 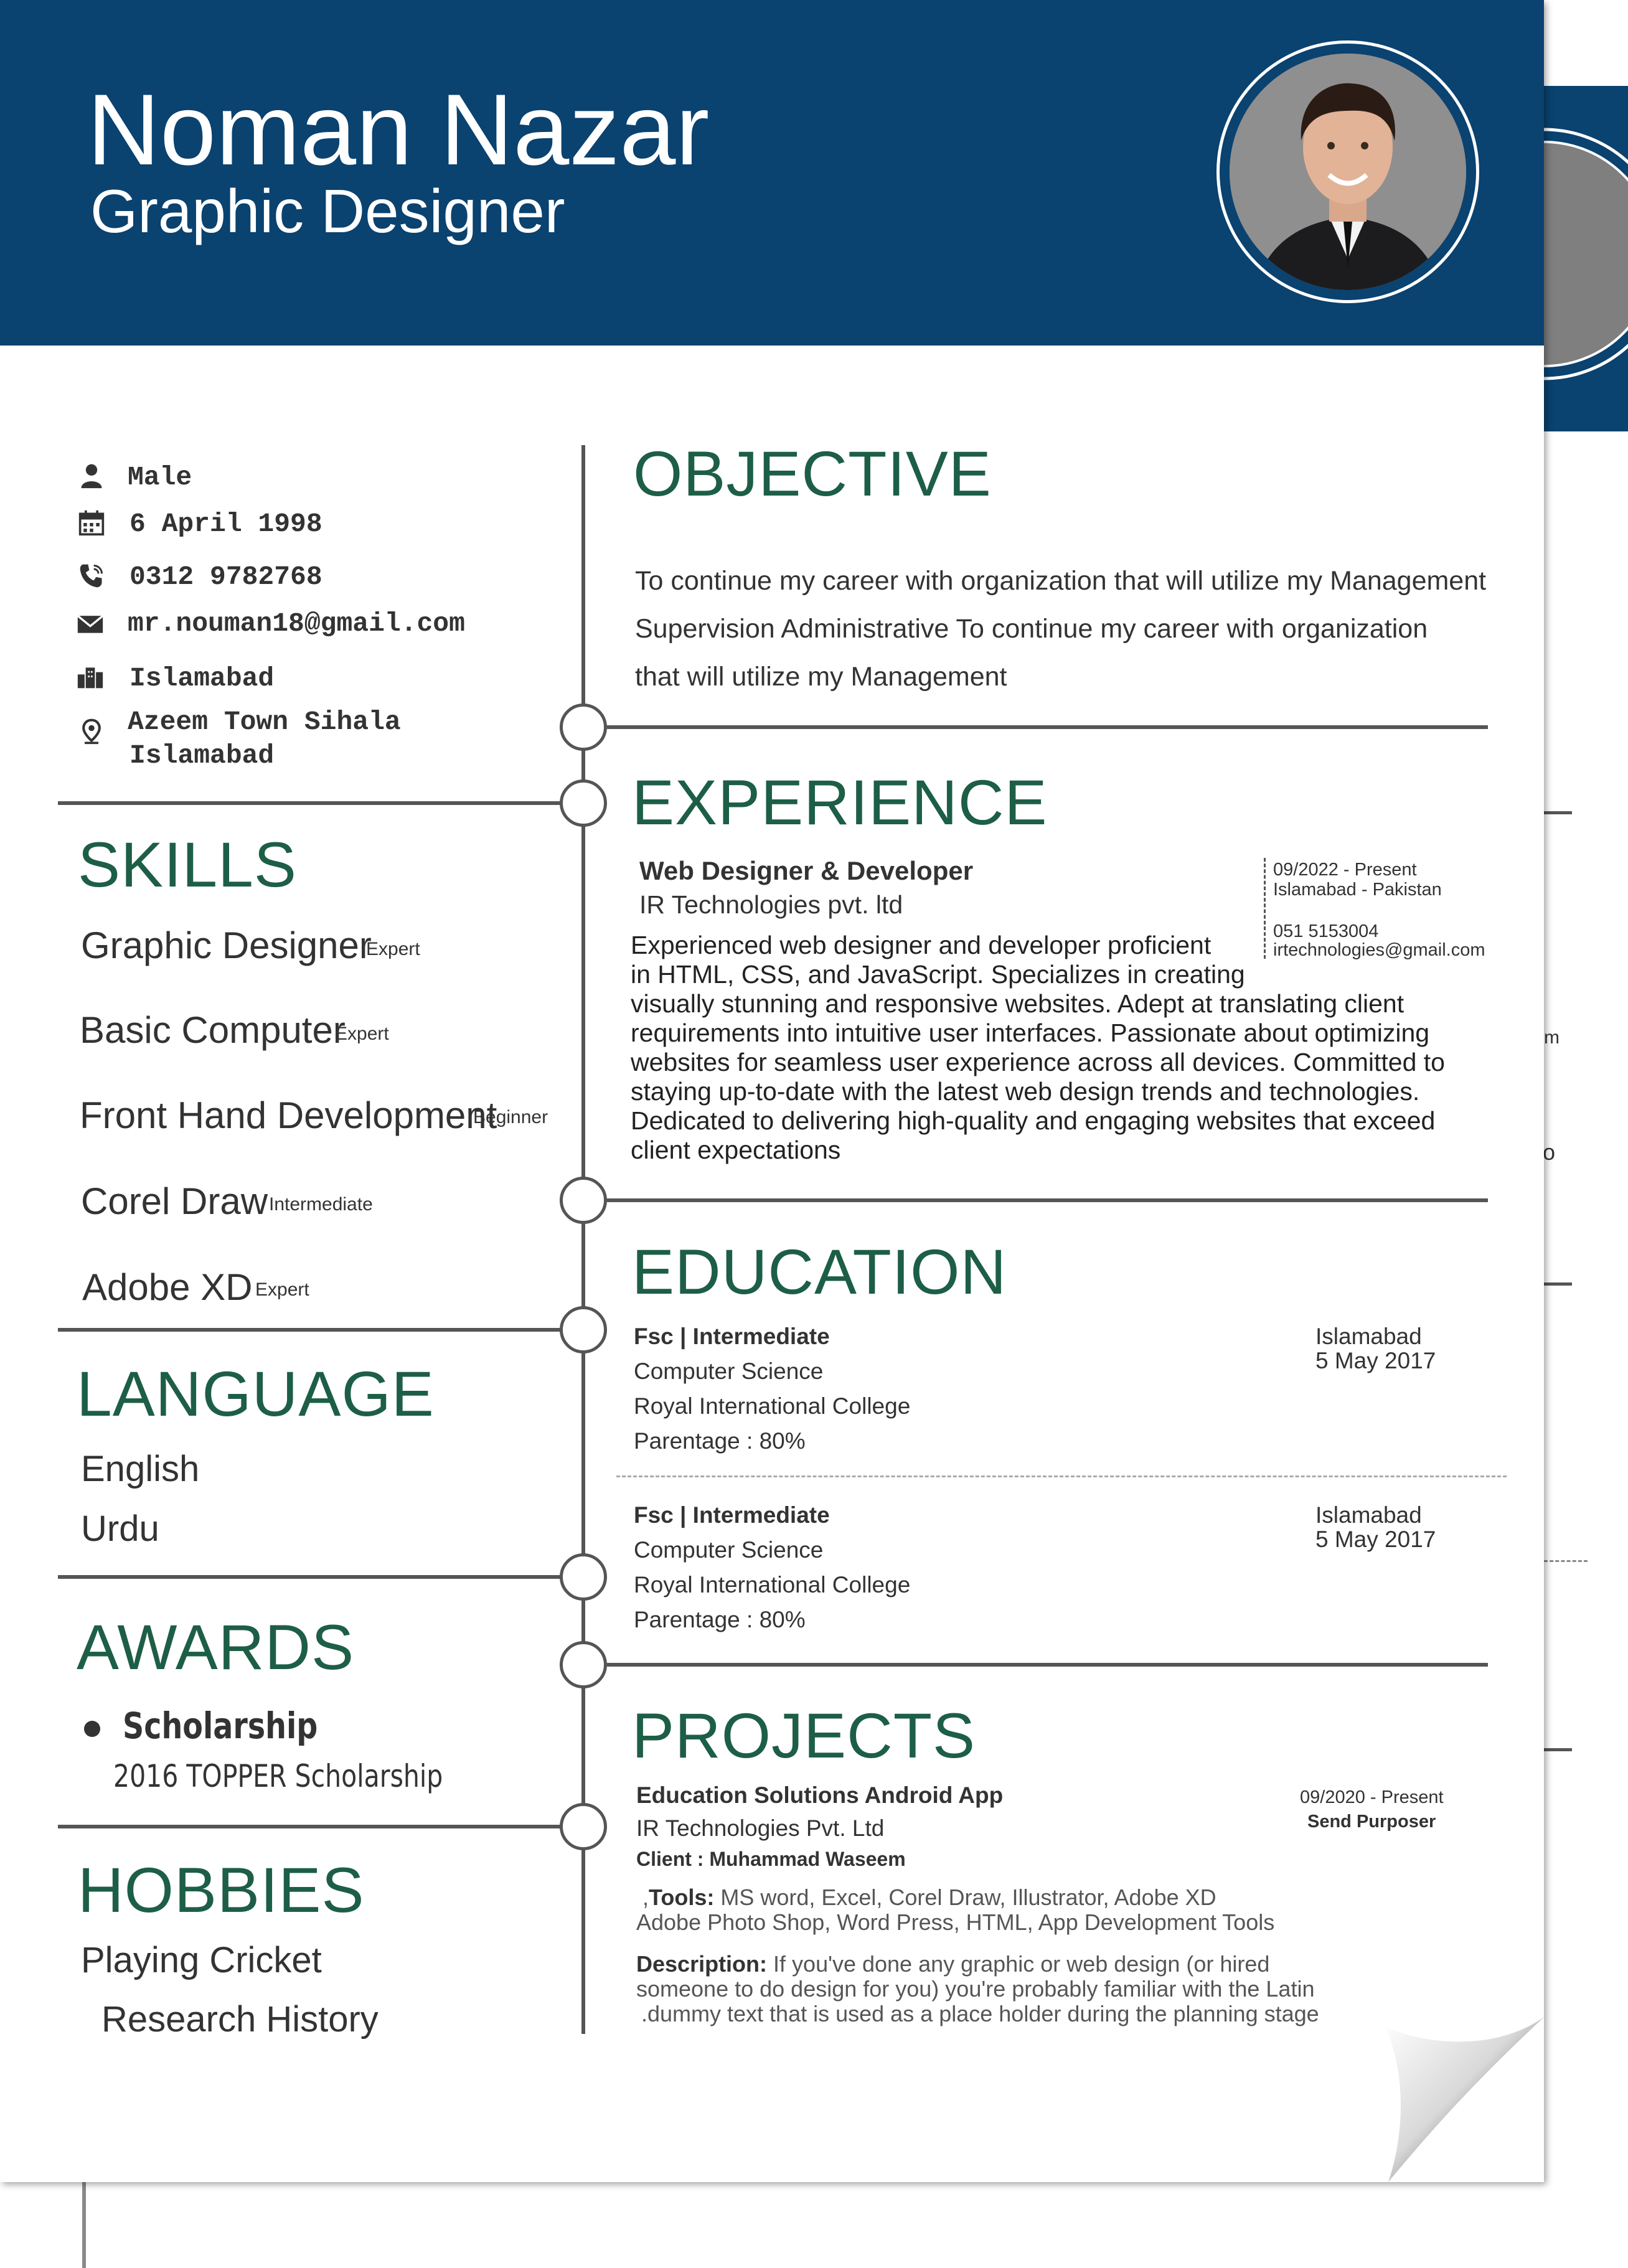 I want to click on contact-email: mr.nouman18@gmail.com, so click(x=296, y=623).